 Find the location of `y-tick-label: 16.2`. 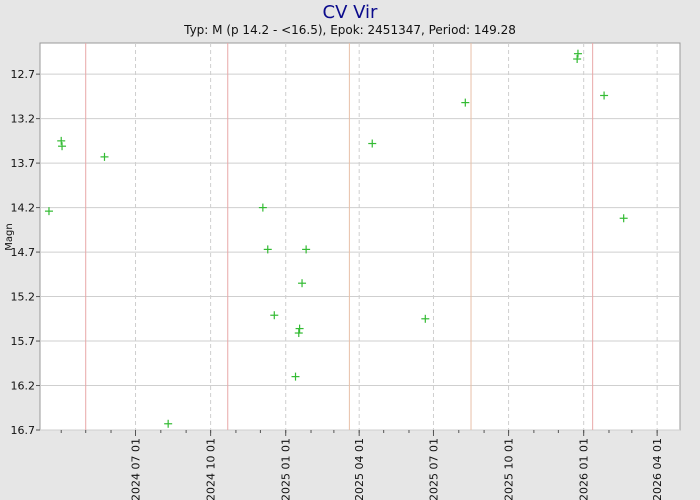

y-tick-label: 16.2 is located at coordinates (23, 386).